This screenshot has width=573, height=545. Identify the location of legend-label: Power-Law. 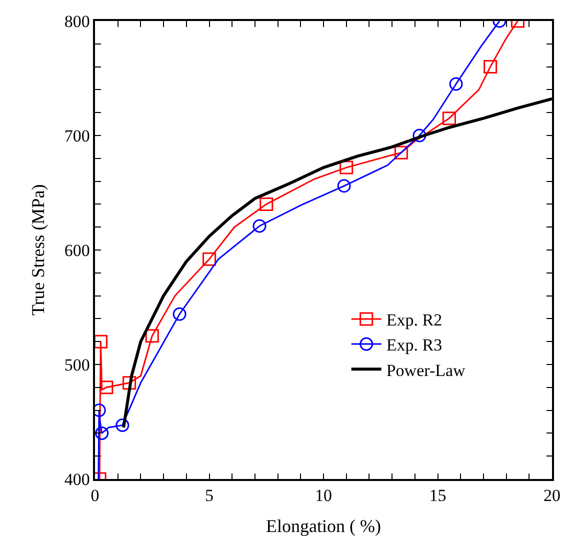
(426, 370).